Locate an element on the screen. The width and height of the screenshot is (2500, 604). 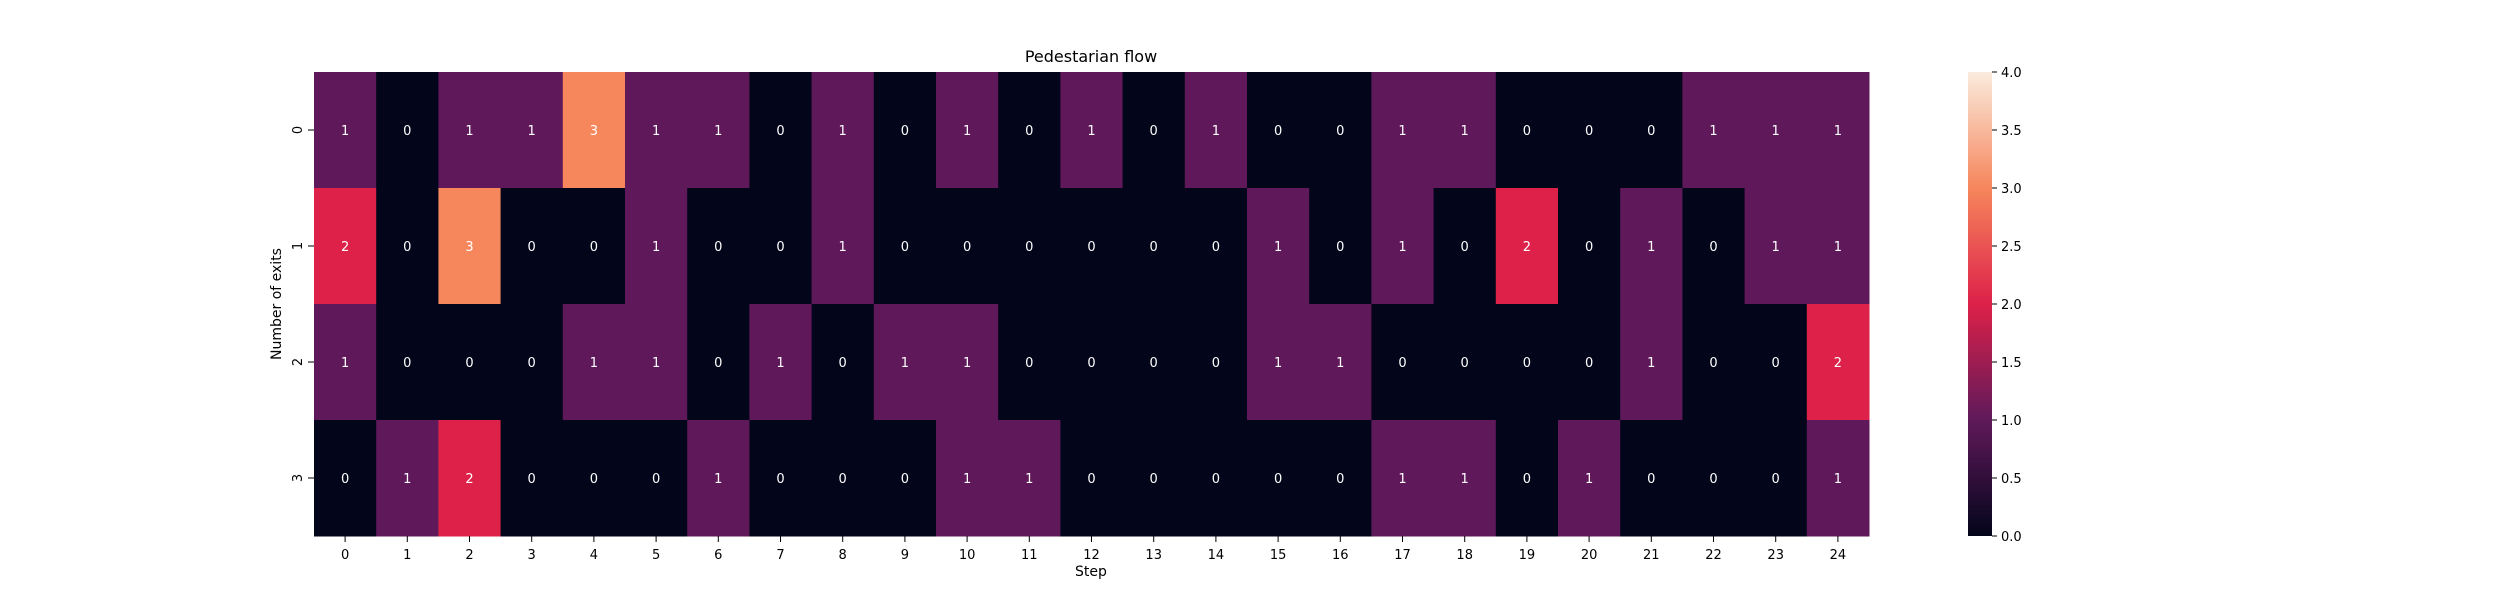
y-tick-label: 2 is located at coordinates (298, 362).